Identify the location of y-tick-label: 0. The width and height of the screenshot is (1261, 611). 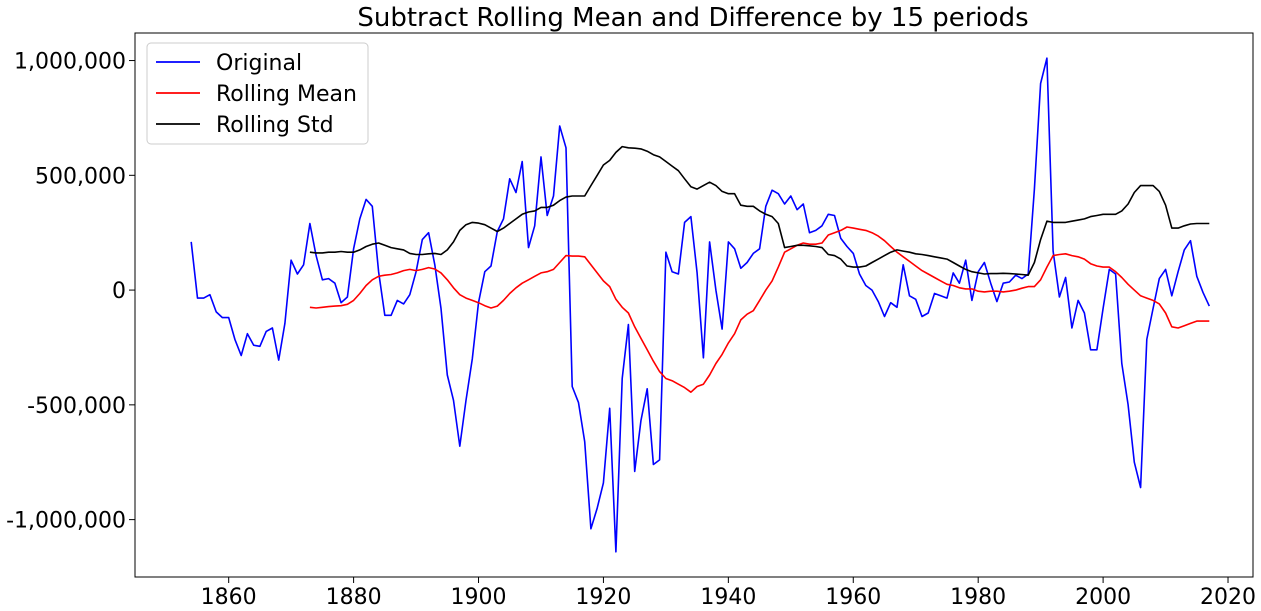
(119, 291).